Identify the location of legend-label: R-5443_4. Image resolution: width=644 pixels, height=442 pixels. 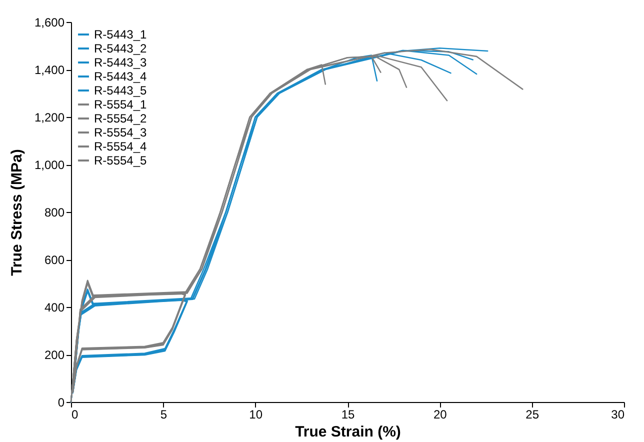
(121, 77).